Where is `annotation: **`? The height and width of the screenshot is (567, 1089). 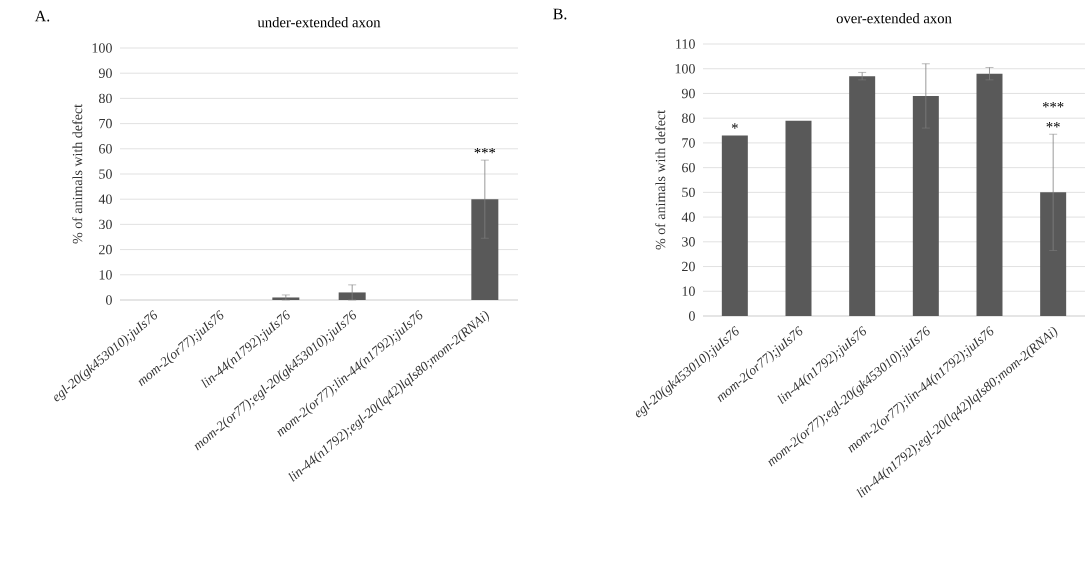 annotation: ** is located at coordinates (1053, 125).